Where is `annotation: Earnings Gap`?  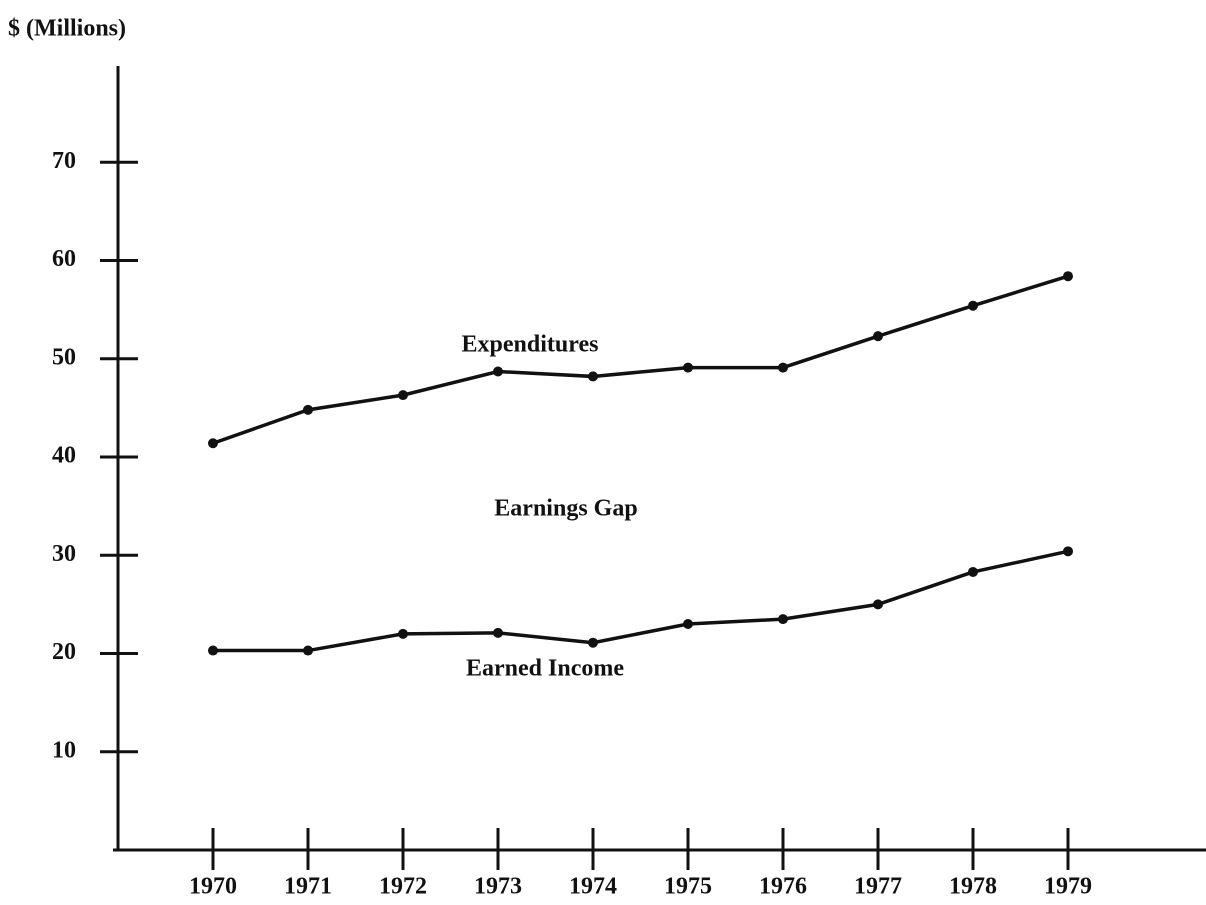 annotation: Earnings Gap is located at coordinates (565, 509).